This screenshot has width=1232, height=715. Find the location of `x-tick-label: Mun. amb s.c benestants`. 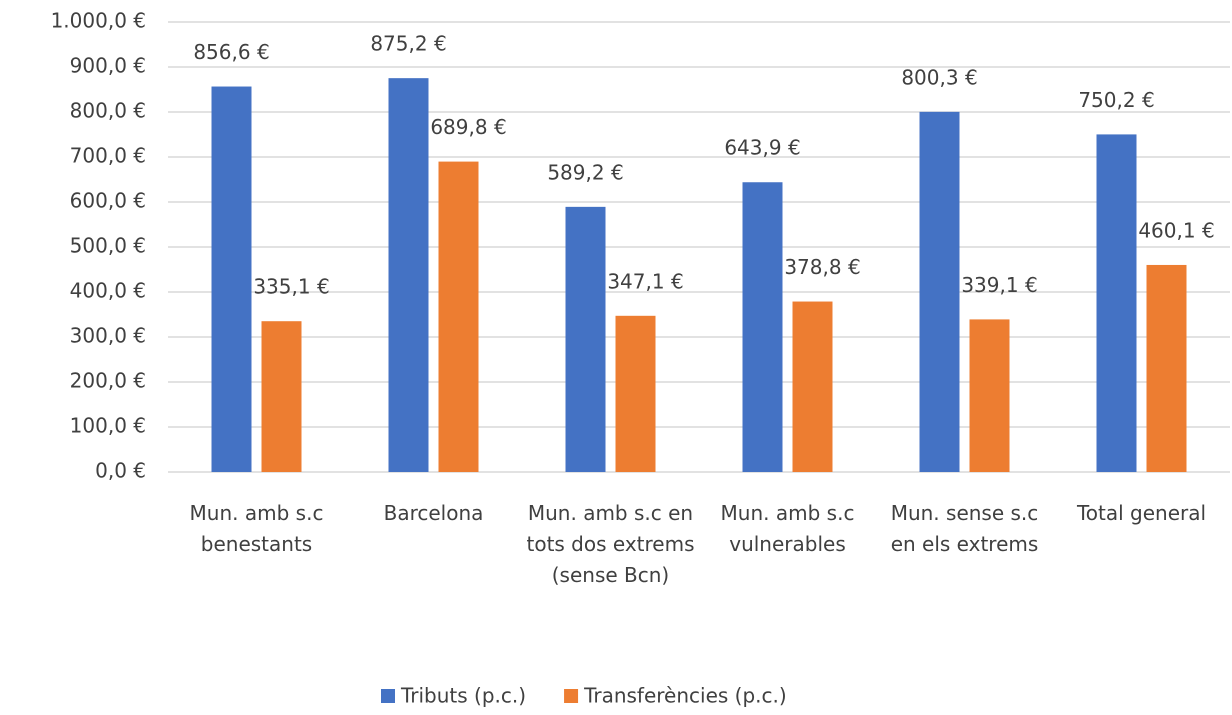

x-tick-label: Mun. amb s.c benestants is located at coordinates (256, 528).